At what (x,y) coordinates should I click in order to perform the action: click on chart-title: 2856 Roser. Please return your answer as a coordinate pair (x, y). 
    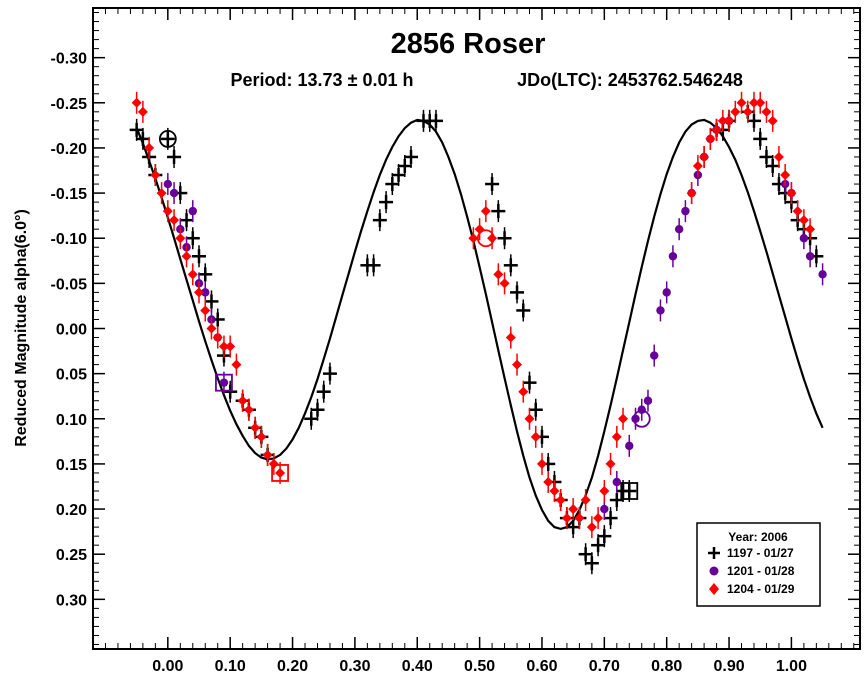
    Looking at the image, I should click on (468, 44).